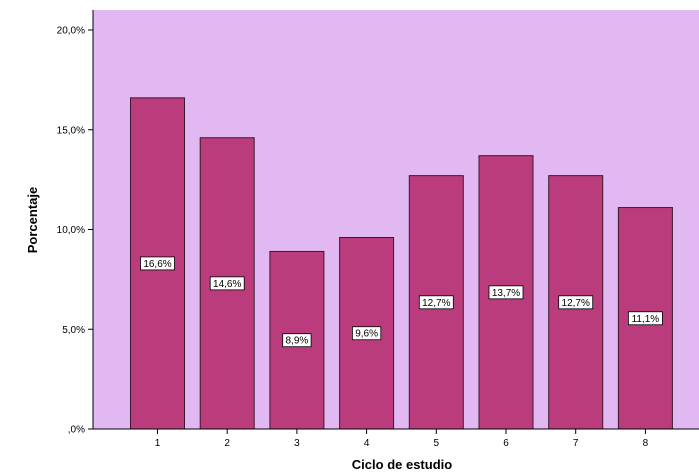  I want to click on data-label: 14,6%, so click(227, 283).